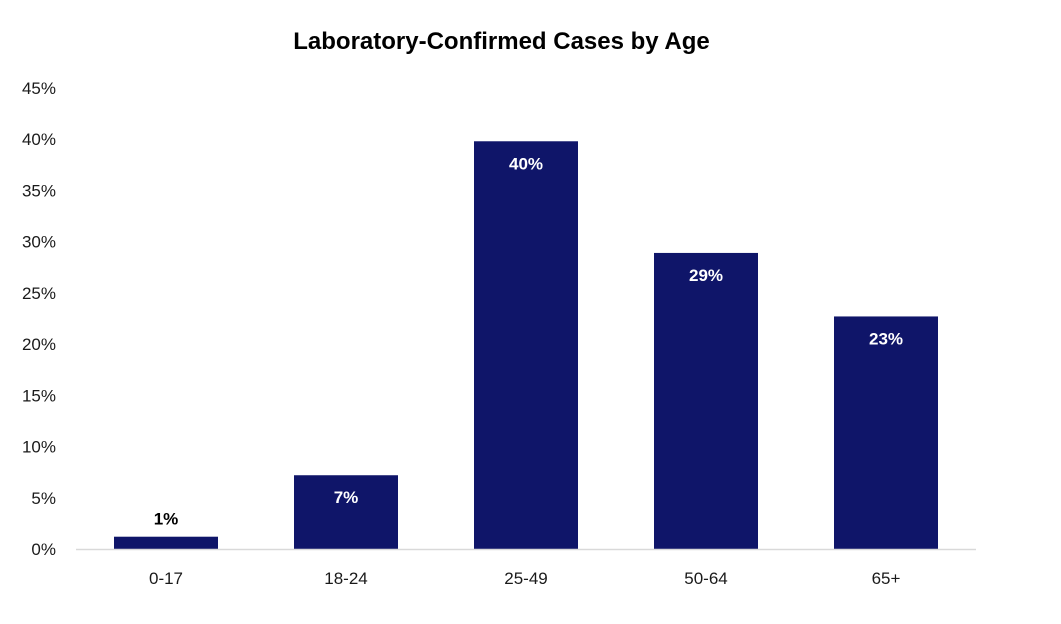 The height and width of the screenshot is (624, 1061). What do you see at coordinates (501, 41) in the screenshot?
I see `chart-title: Laboratory-Confirmed Cases by Age` at bounding box center [501, 41].